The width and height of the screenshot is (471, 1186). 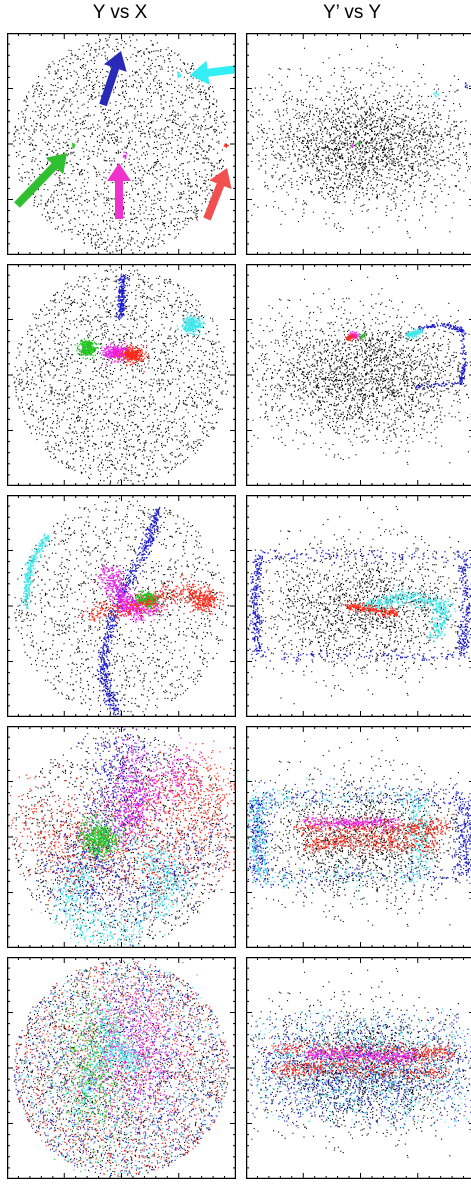 What do you see at coordinates (120, 12) in the screenshot?
I see `left-column-title: Y vs X` at bounding box center [120, 12].